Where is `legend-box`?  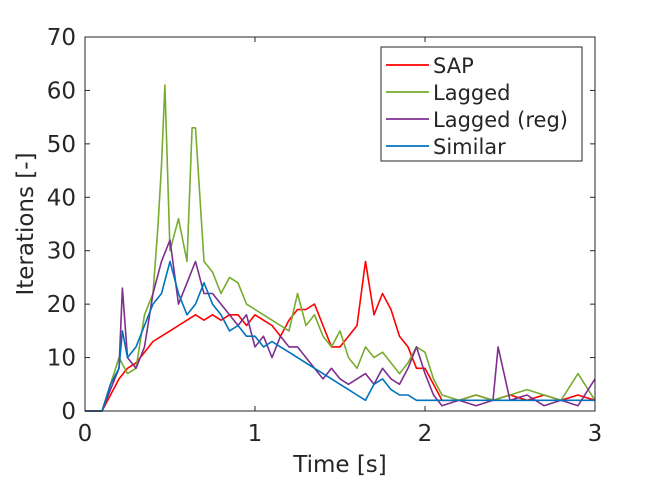
legend-box is located at coordinates (481, 104).